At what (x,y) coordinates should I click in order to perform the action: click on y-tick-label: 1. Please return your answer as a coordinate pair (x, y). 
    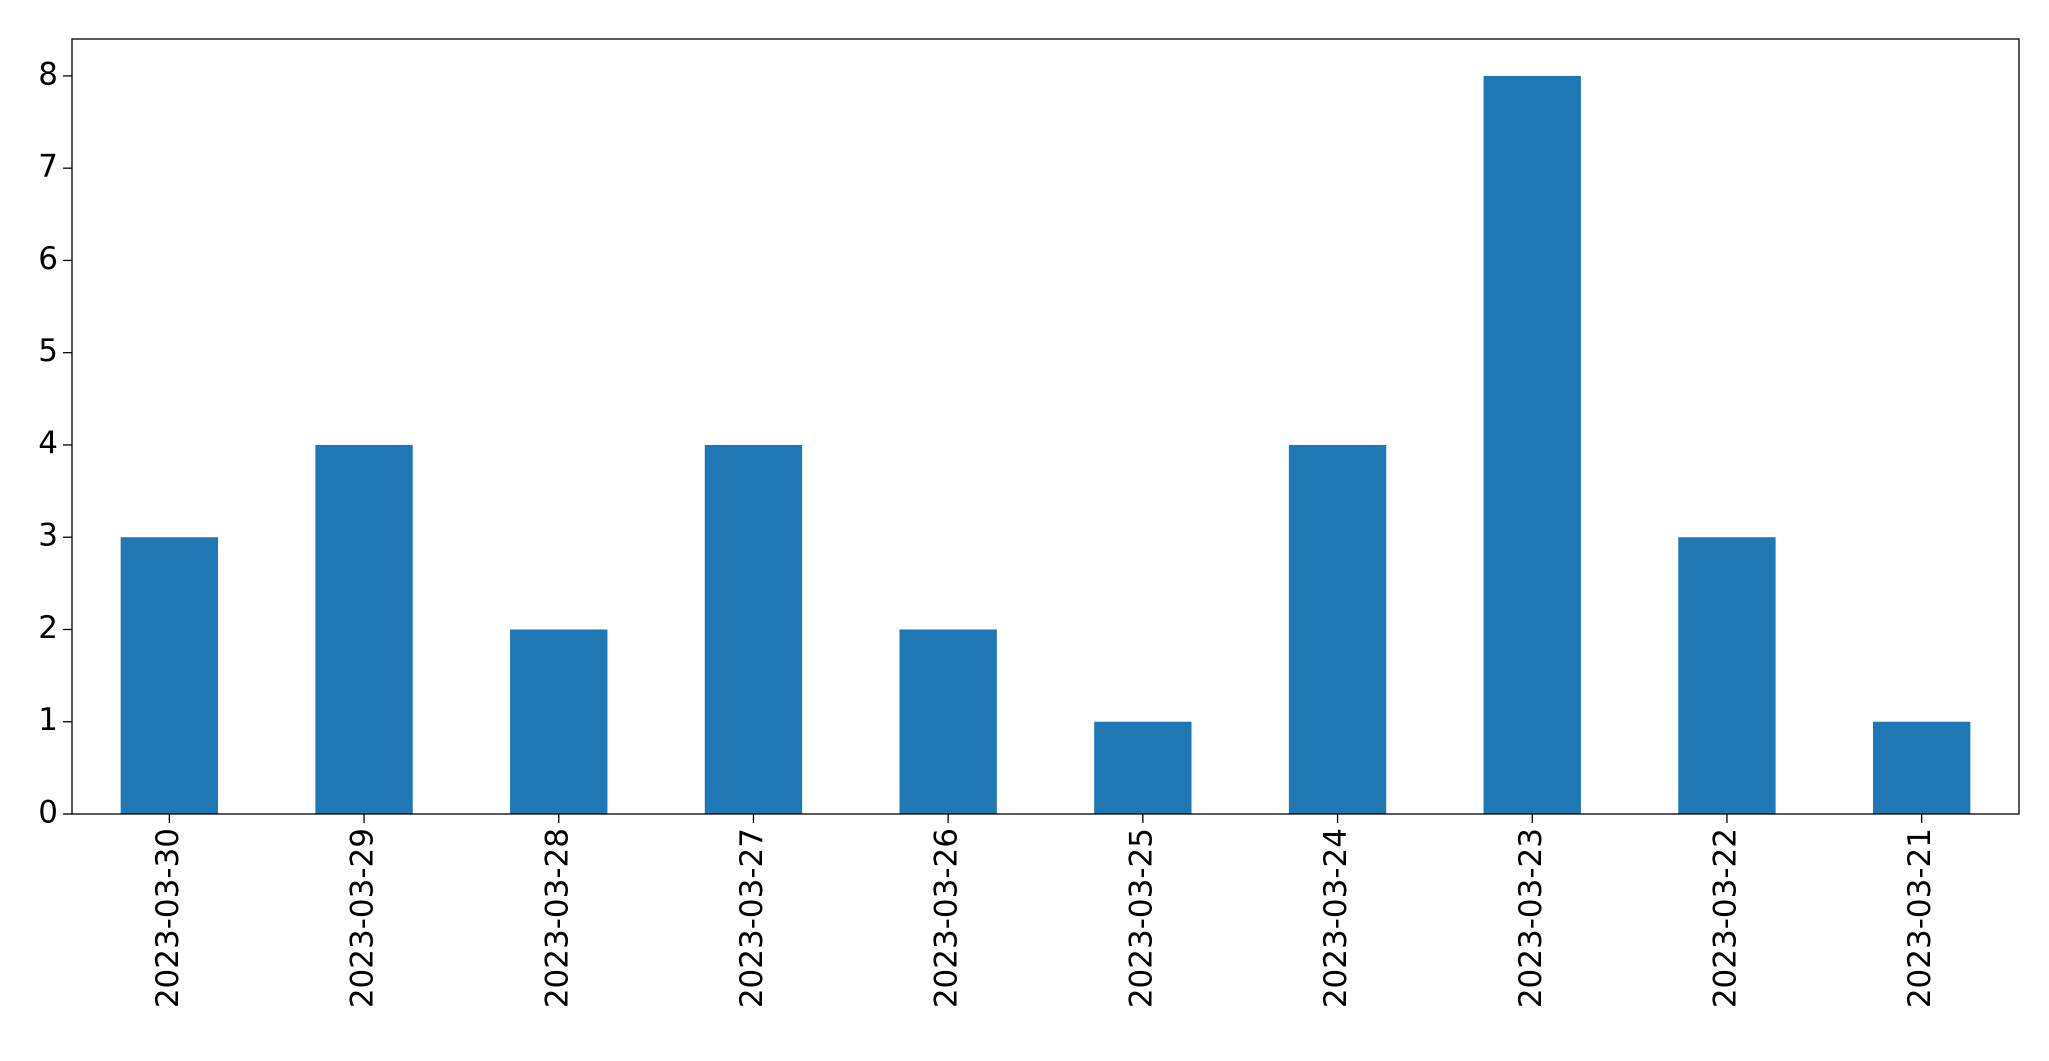
    Looking at the image, I should click on (48, 720).